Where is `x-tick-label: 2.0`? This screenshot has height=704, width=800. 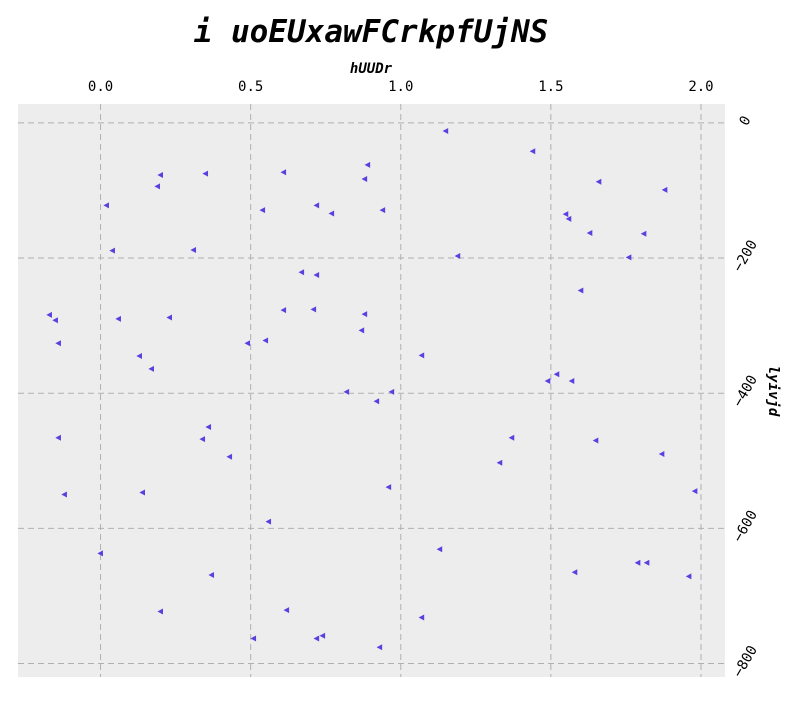
x-tick-label: 2.0 is located at coordinates (700, 87).